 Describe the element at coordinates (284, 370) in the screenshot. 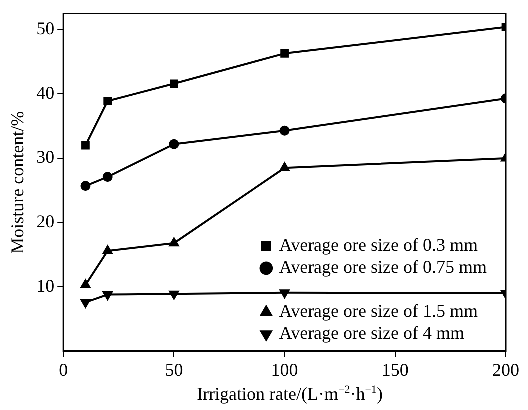

I see `x-tick-label: 100` at that location.